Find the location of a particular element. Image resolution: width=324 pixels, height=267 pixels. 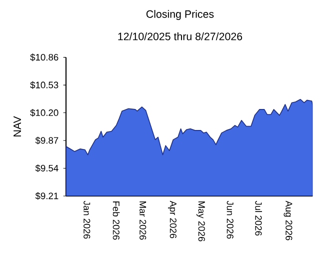

x-tick-label: Mar 2026 is located at coordinates (143, 220).